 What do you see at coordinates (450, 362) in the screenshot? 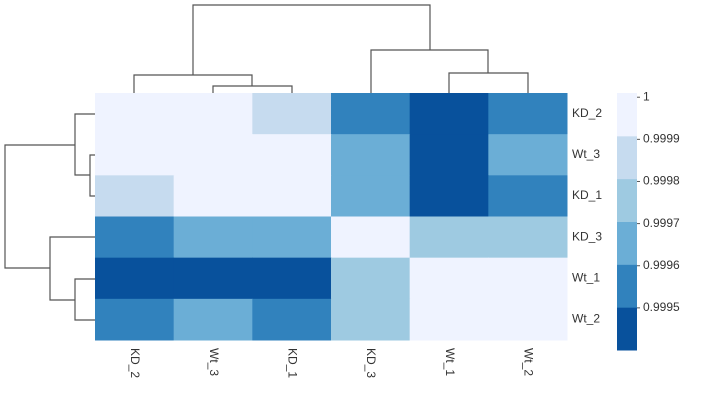
I see `column-label: Wt_1` at bounding box center [450, 362].